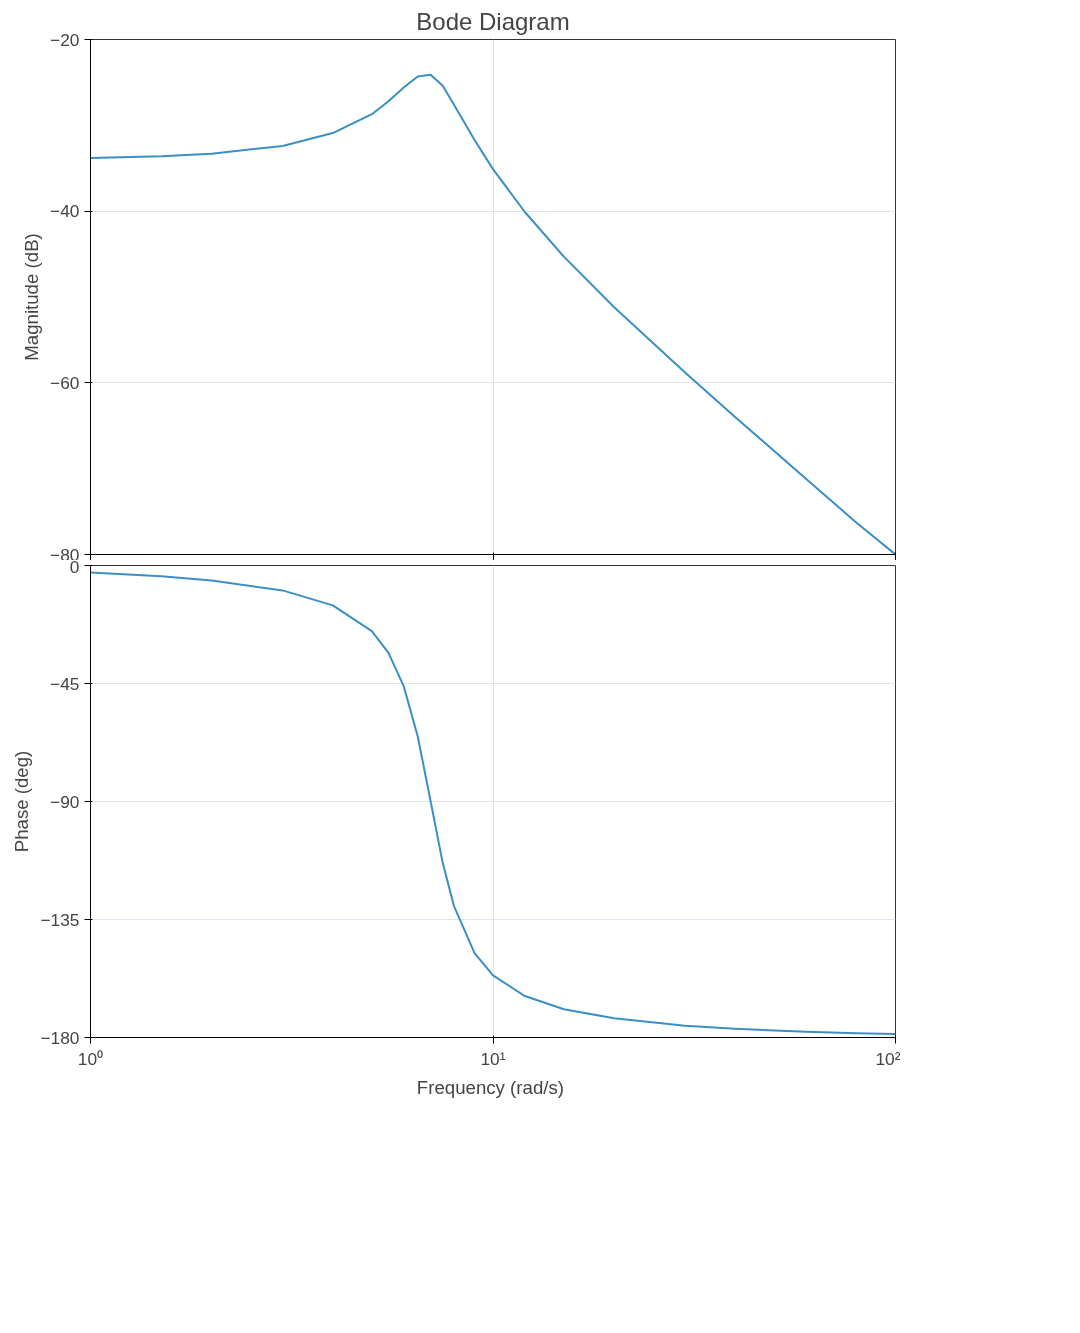 This screenshot has width=1080, height=1333. Describe the element at coordinates (65, 211) in the screenshot. I see `y-tick-label: −40` at that location.